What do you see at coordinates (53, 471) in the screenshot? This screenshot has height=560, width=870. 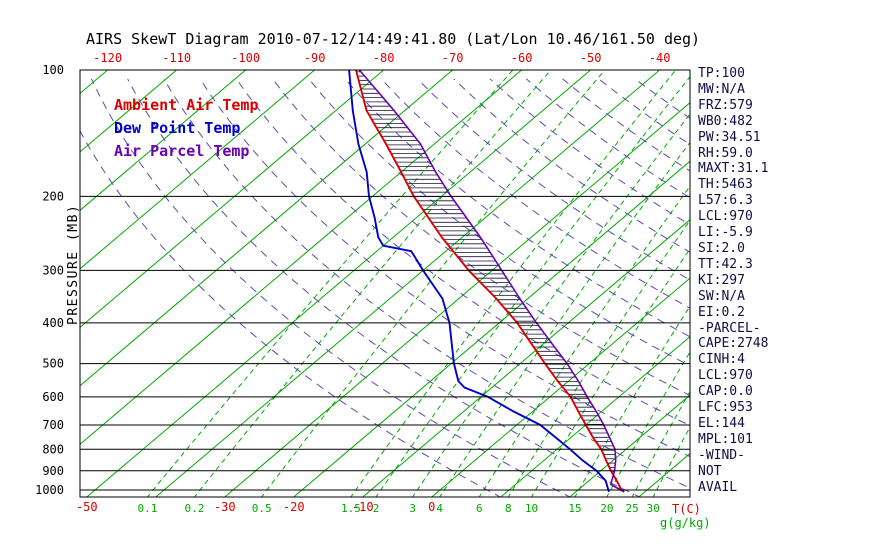 I see `pressure-tick-label: 900` at bounding box center [53, 471].